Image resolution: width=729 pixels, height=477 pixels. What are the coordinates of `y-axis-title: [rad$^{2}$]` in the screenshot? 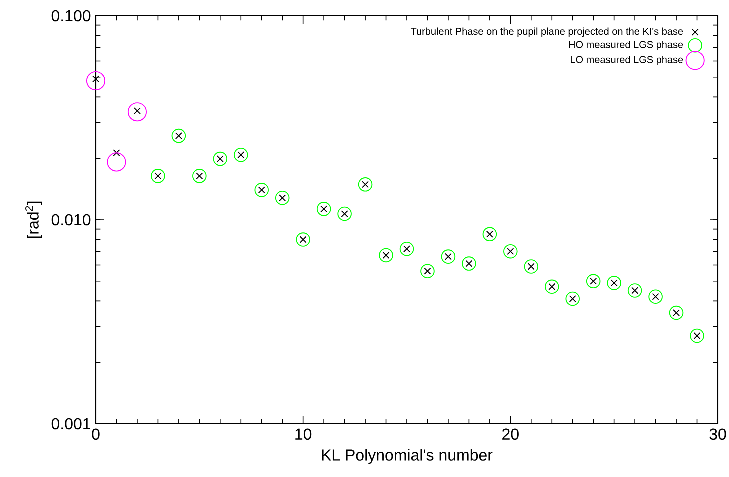 It's located at (34, 220).